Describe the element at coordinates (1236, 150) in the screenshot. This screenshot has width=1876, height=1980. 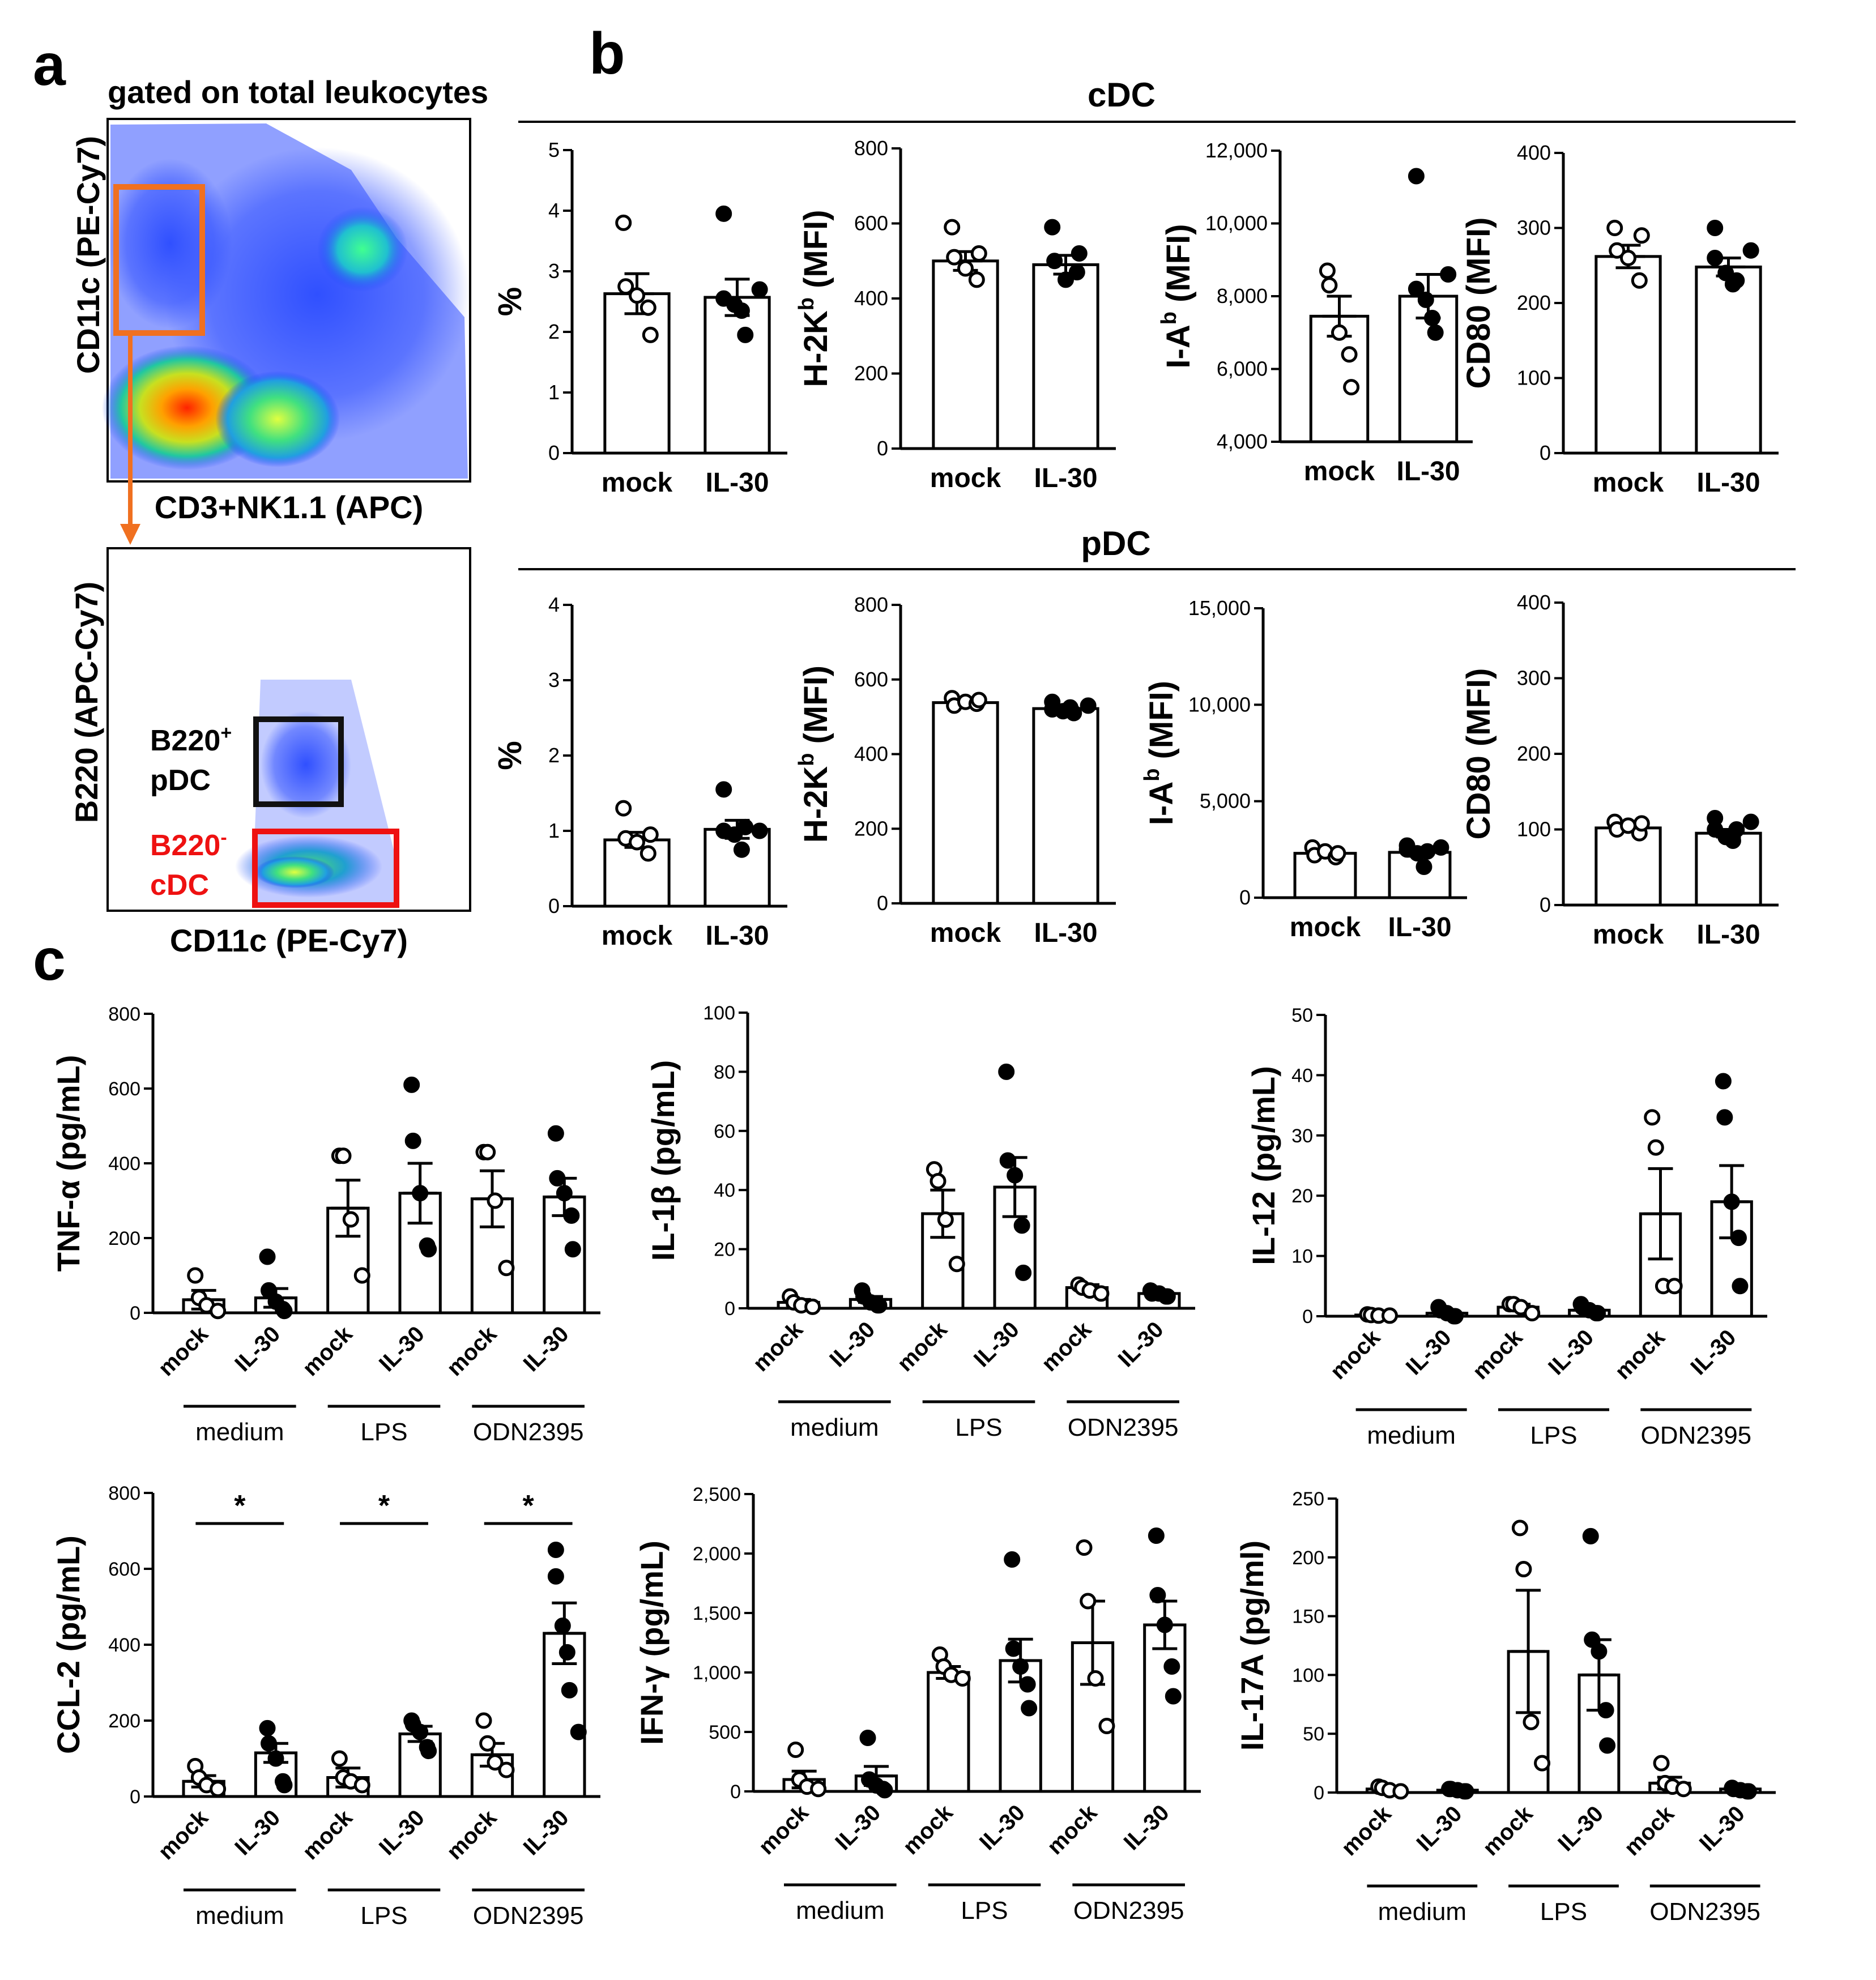
I see `y-tick-label: 12,000` at that location.